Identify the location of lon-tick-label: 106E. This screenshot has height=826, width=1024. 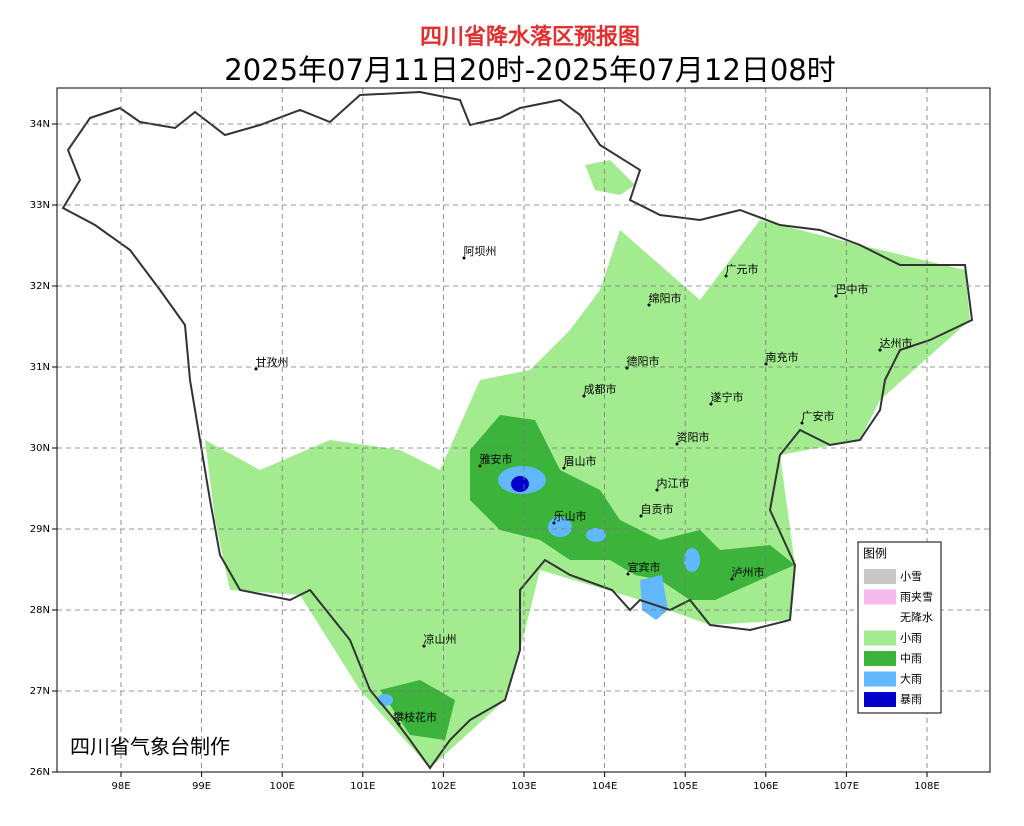
(765, 786).